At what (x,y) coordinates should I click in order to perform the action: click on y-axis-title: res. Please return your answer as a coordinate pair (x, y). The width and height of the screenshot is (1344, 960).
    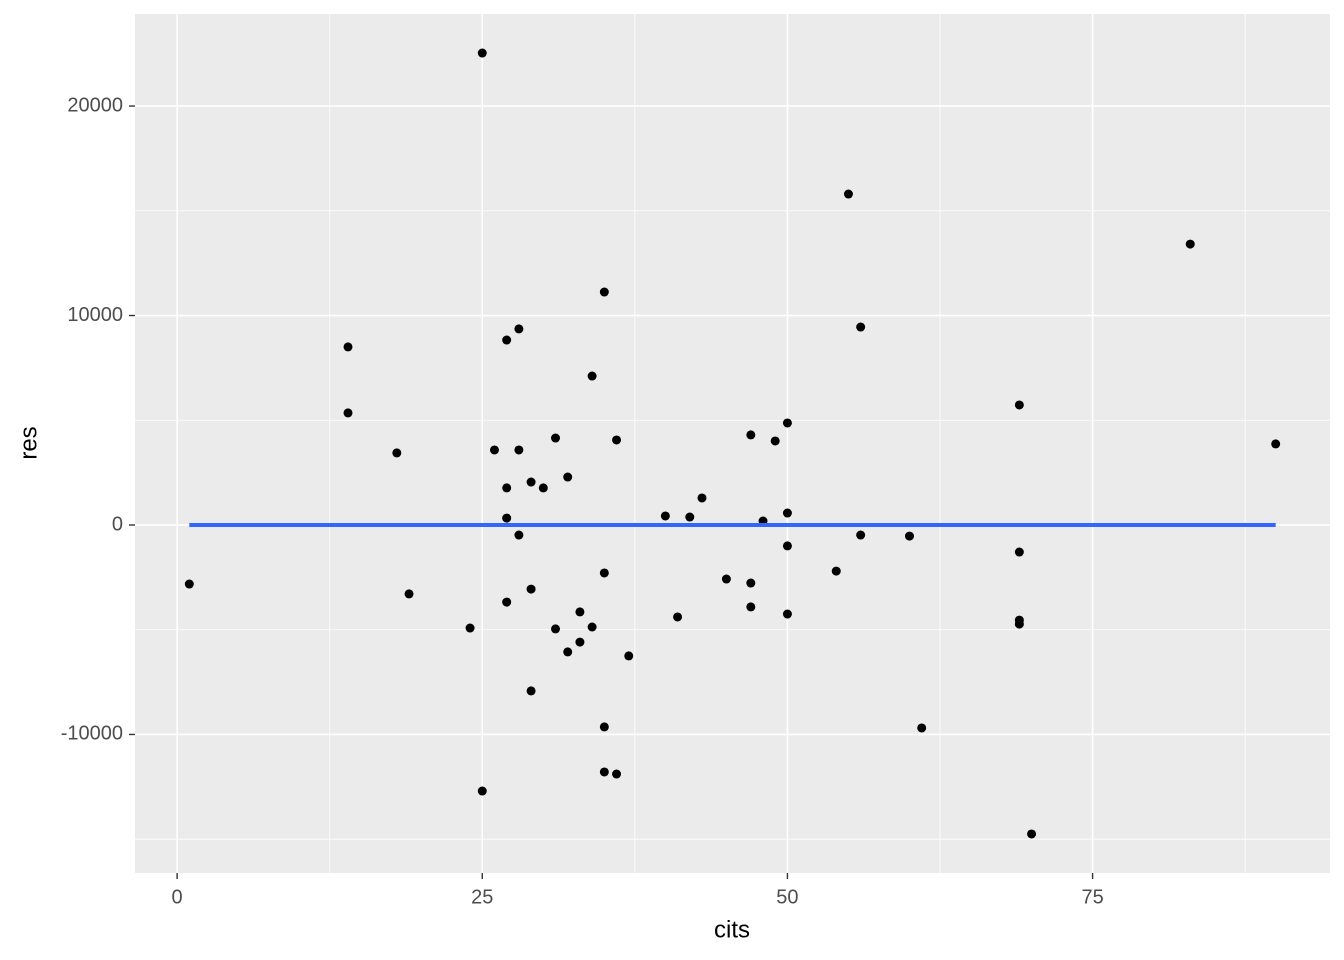
    Looking at the image, I should click on (28, 442).